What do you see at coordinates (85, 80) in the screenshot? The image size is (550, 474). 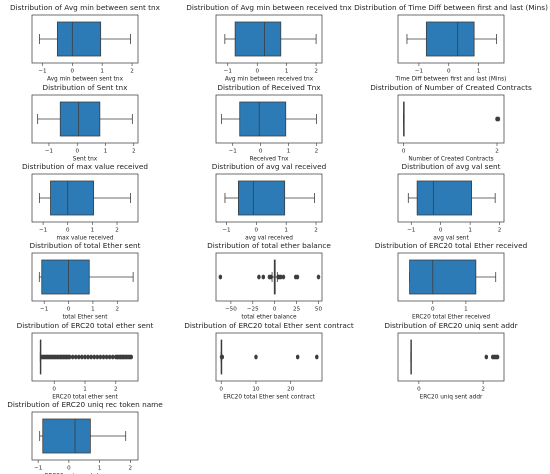 I see `x-axis-label: Avg min between sent tnx` at bounding box center [85, 80].